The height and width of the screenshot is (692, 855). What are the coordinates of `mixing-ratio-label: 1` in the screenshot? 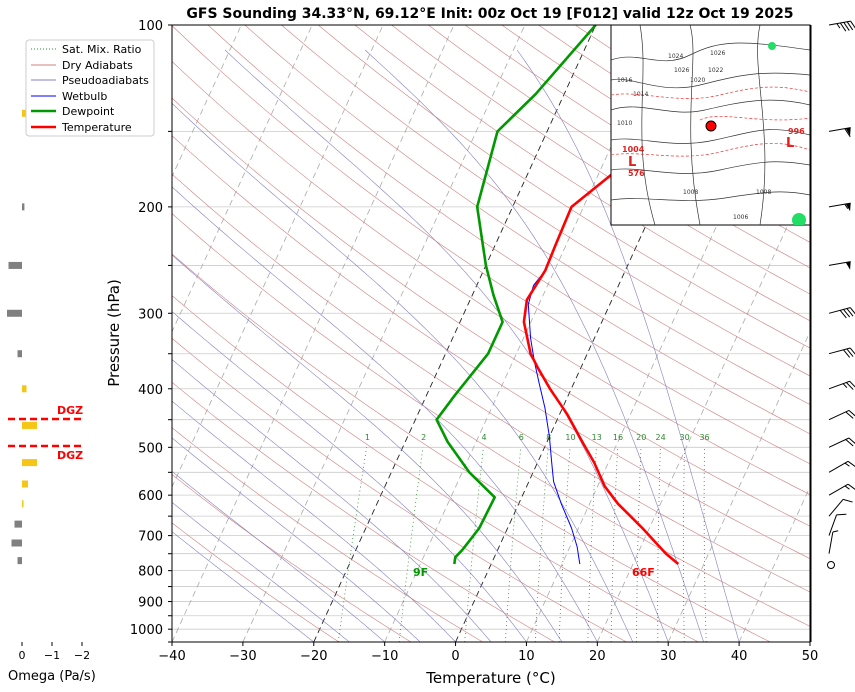 It's located at (367, 437).